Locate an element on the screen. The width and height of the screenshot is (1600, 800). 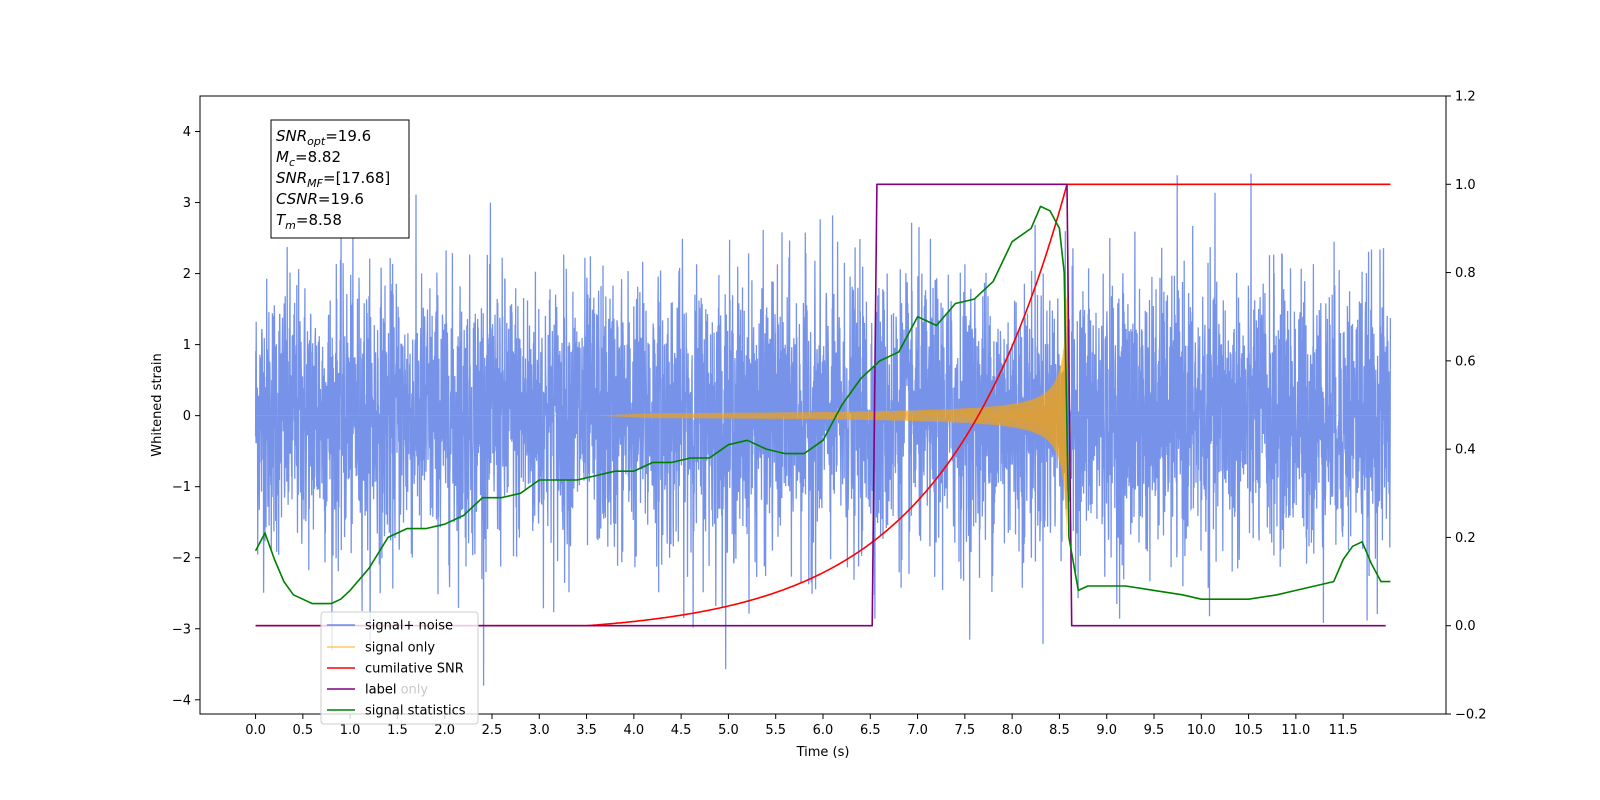
x-tick-label: 9.0 is located at coordinates (1106, 730).